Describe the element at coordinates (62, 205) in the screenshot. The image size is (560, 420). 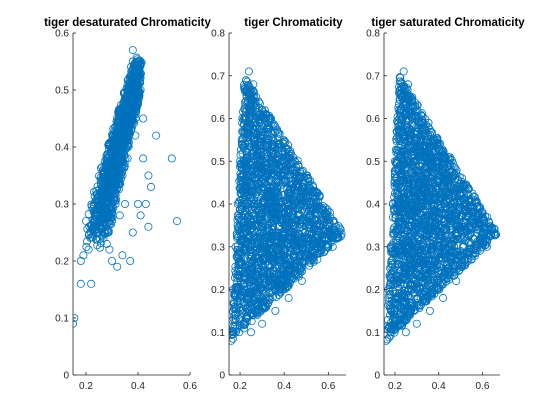
I see `y-tick-label: 0.3` at that location.